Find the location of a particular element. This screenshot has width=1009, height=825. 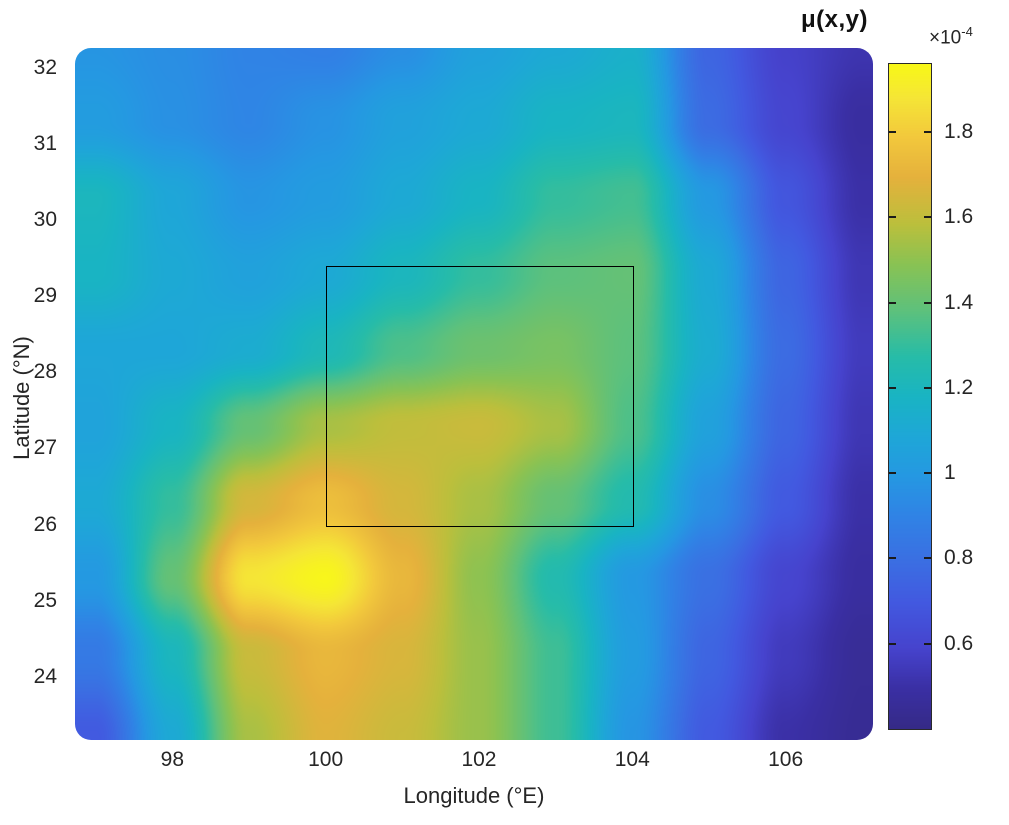

y-tick-label: 28 is located at coordinates (45, 372).